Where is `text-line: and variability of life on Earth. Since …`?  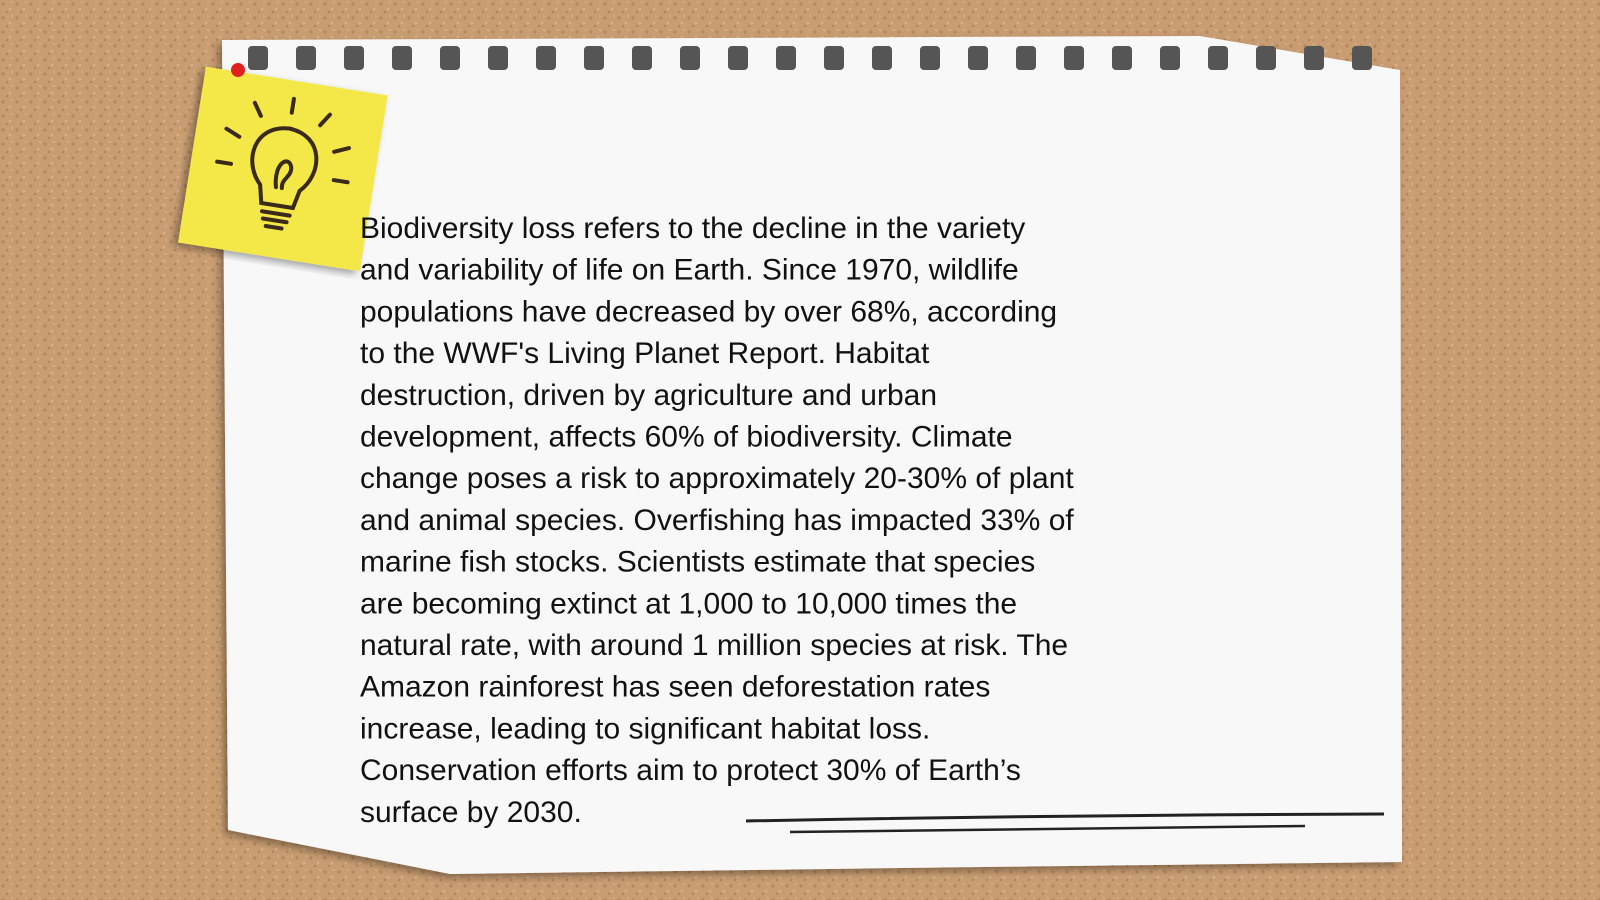
text-line: and variability of life on Earth. Since … is located at coordinates (689, 270).